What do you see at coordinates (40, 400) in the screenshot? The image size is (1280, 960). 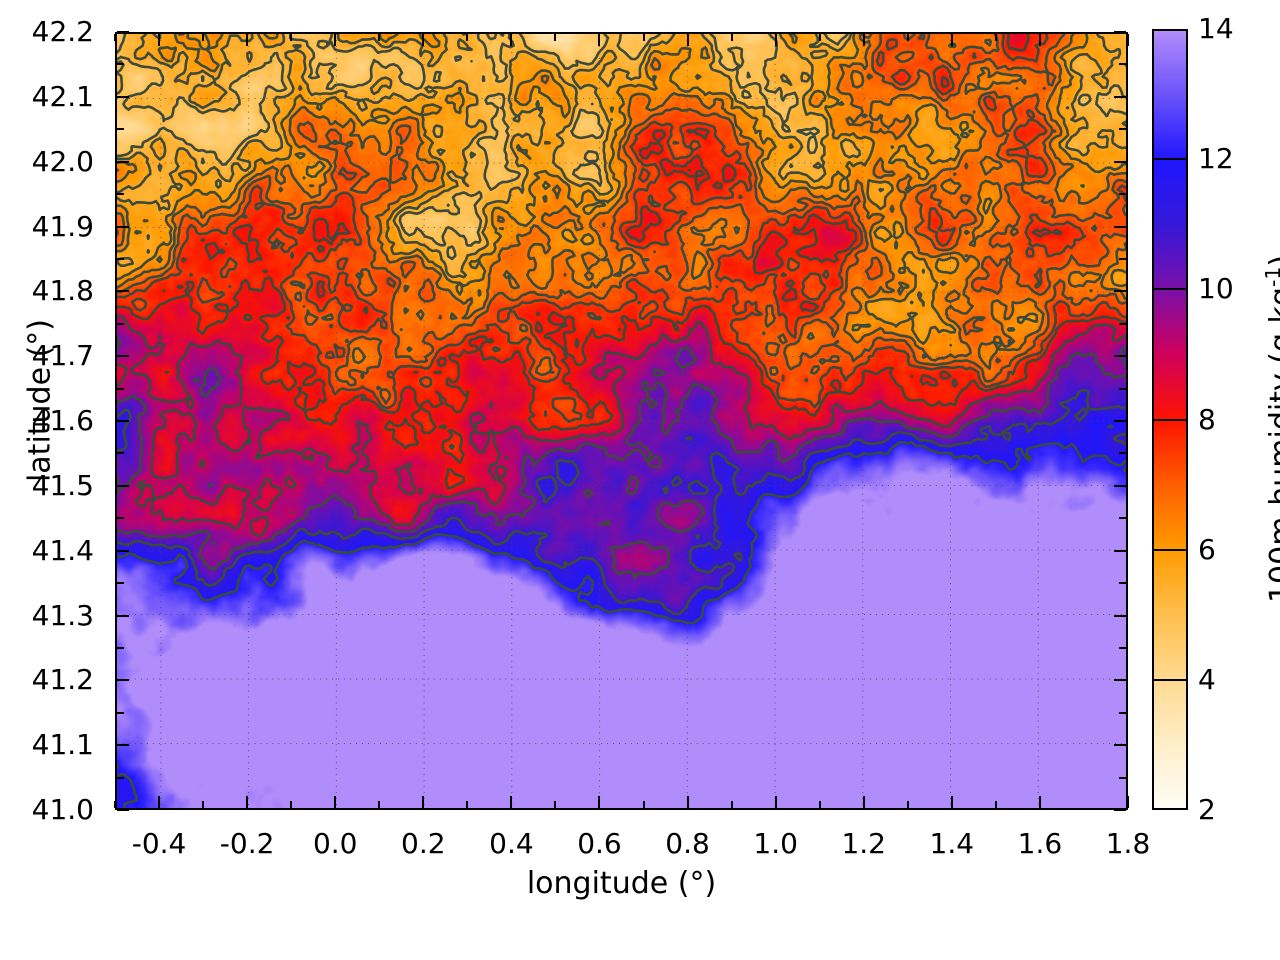 I see `y-axis-title: latitude (°)` at bounding box center [40, 400].